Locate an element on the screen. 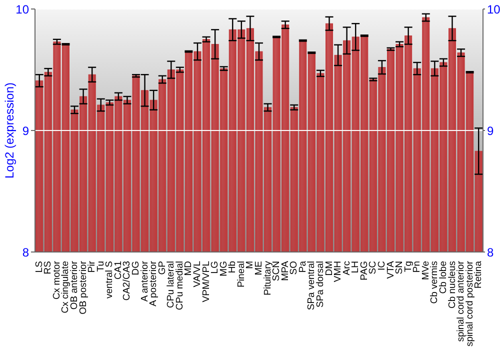  x-tick-label: Retina is located at coordinates (478, 274).